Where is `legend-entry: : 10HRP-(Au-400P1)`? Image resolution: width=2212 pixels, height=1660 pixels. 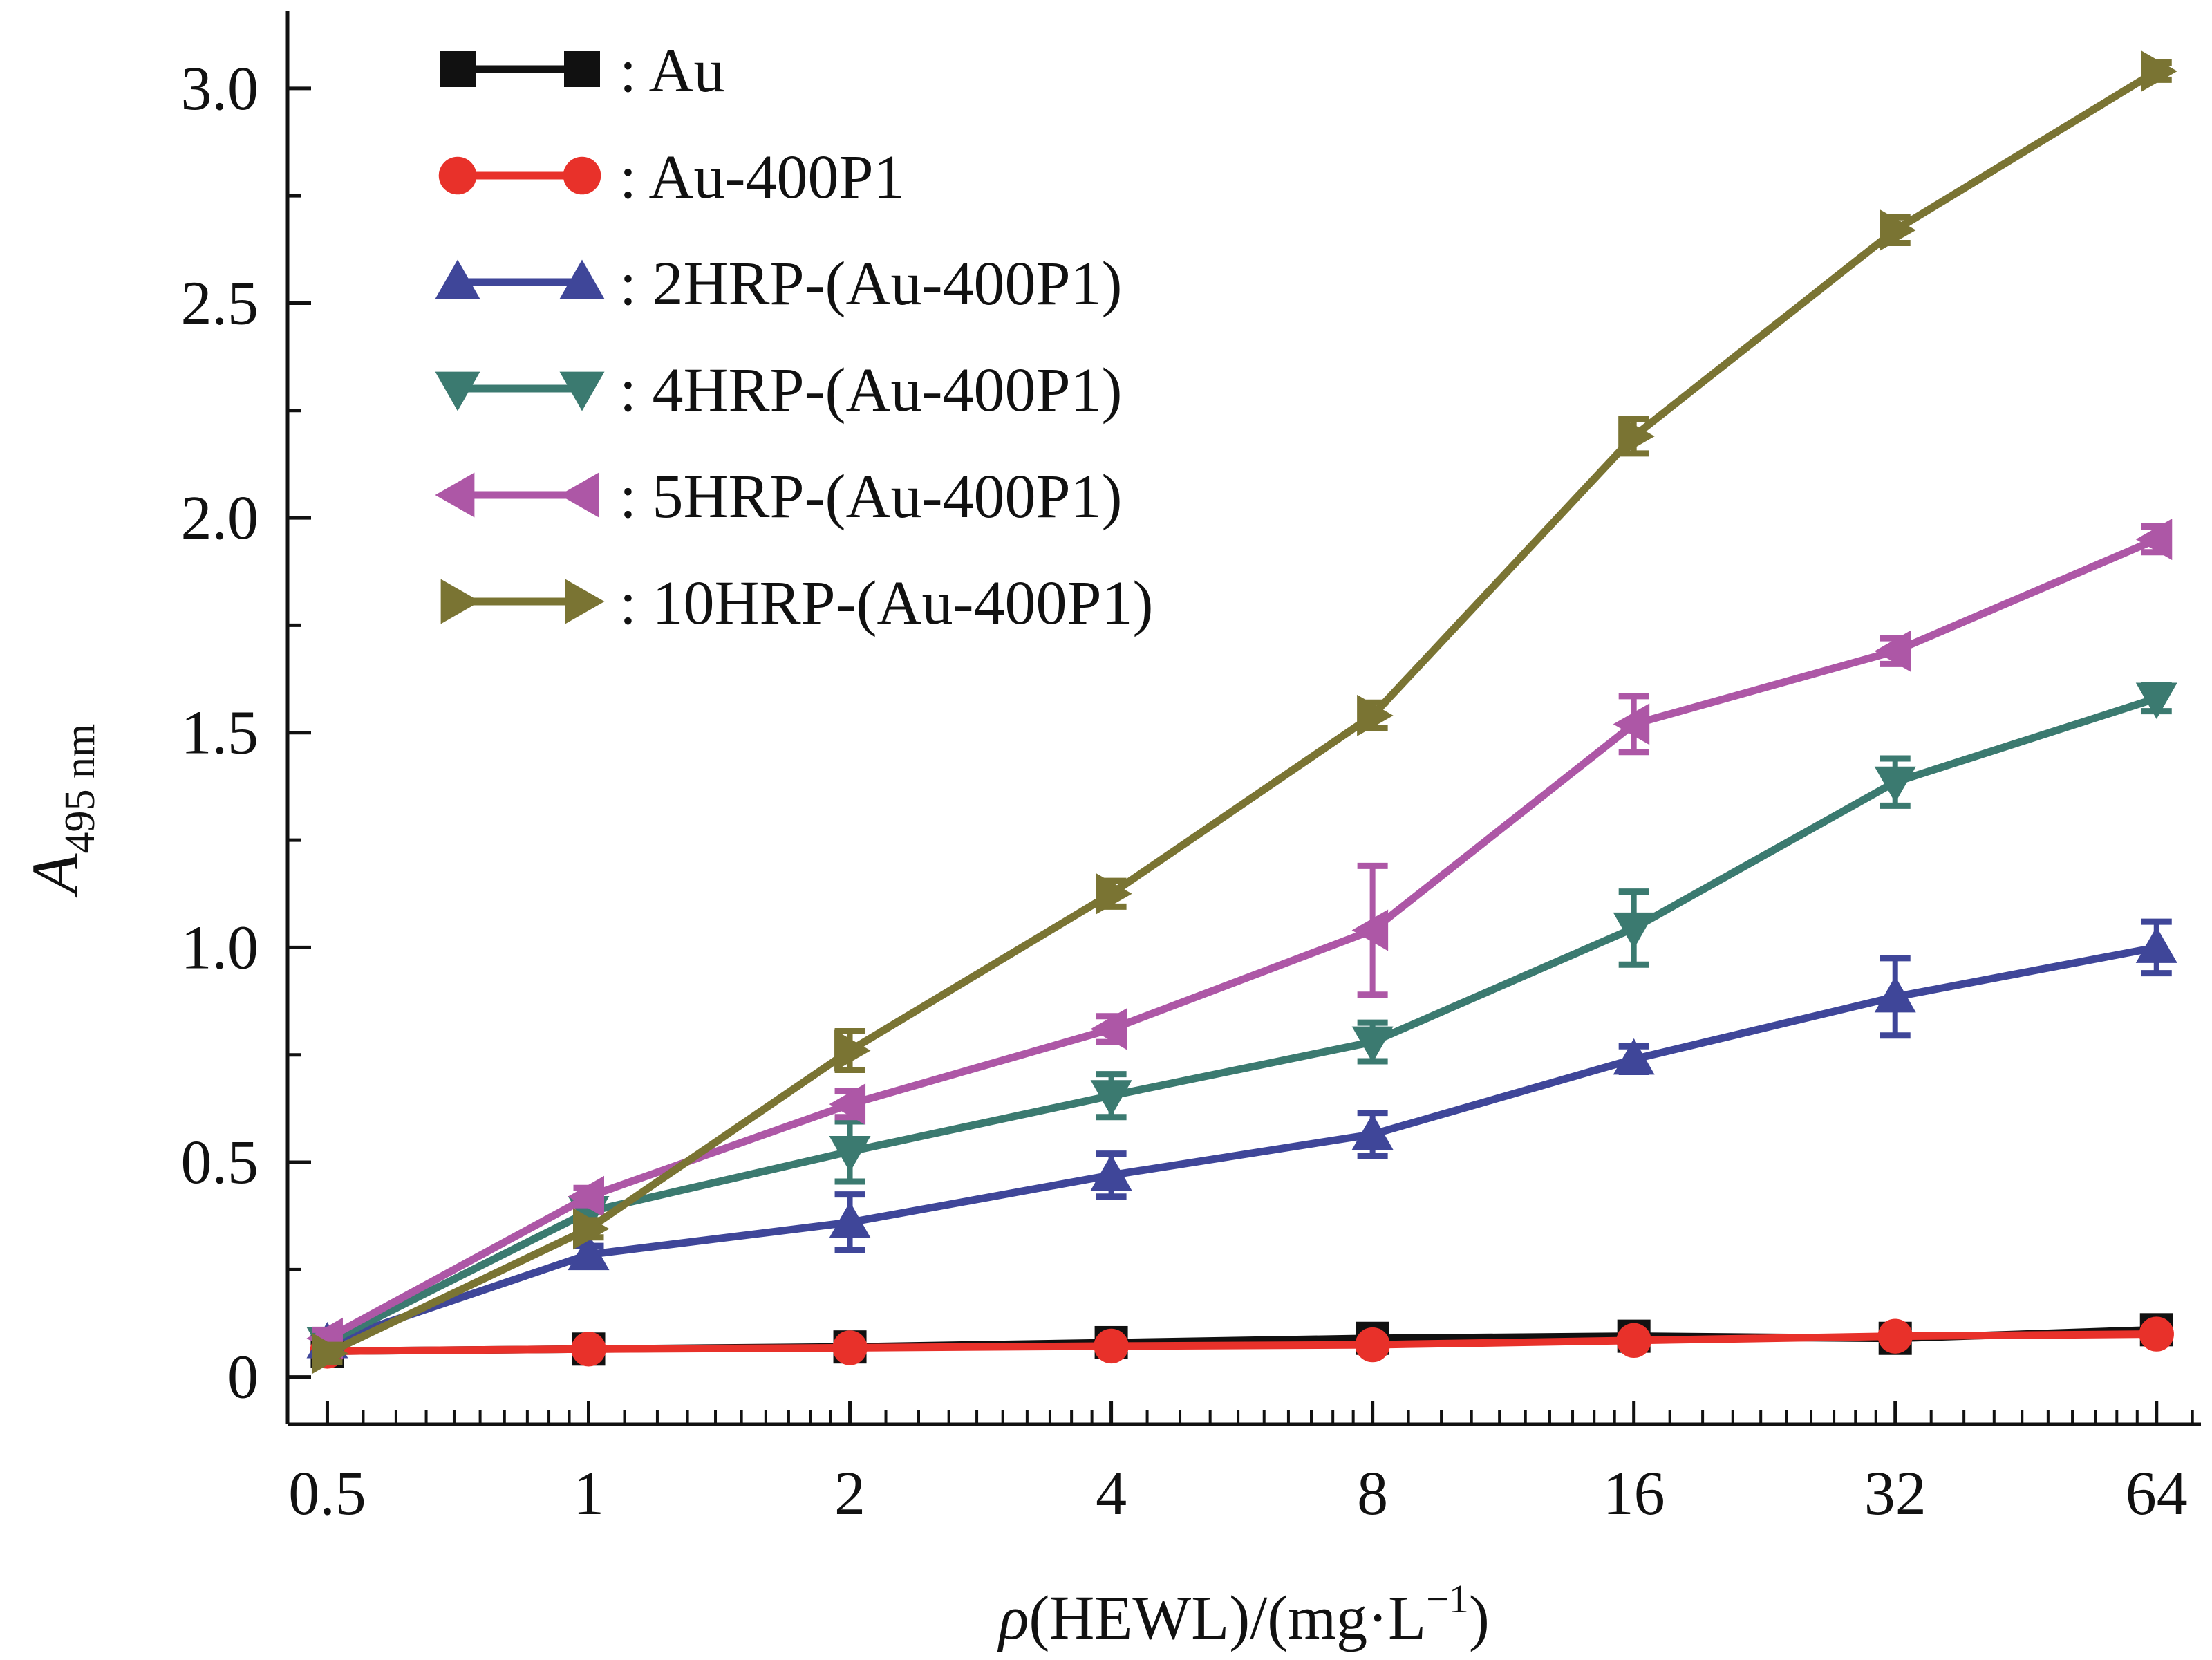 legend-entry: : 10HRP-(Au-400P1) is located at coordinates (797, 603).